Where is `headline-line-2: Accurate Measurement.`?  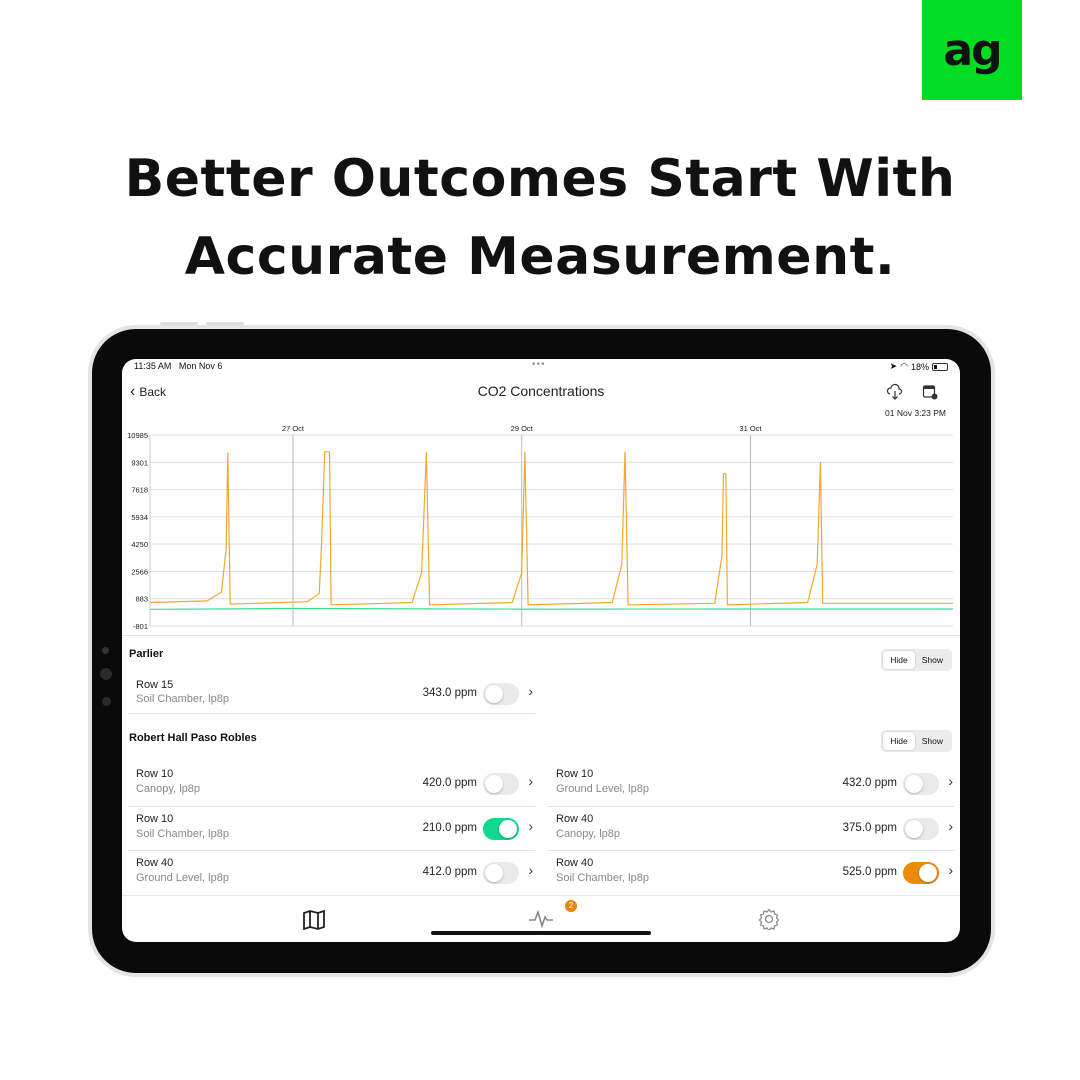
headline-line-2: Accurate Measurement. is located at coordinates (540, 257).